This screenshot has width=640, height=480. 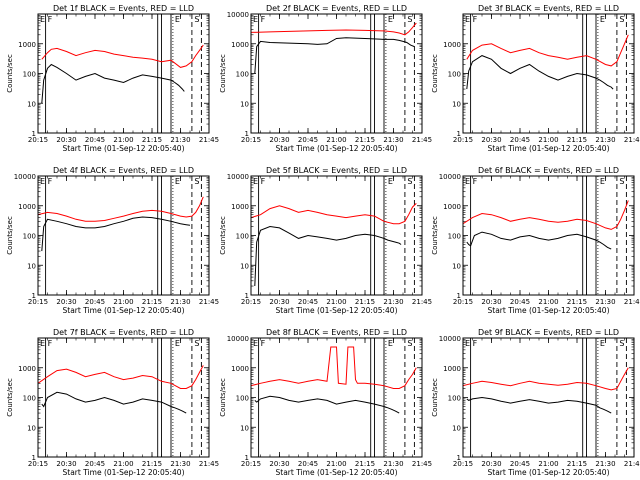 I want to click on chart-title: Det 4f BLACK = Events, RED = LLD, so click(x=123, y=170).